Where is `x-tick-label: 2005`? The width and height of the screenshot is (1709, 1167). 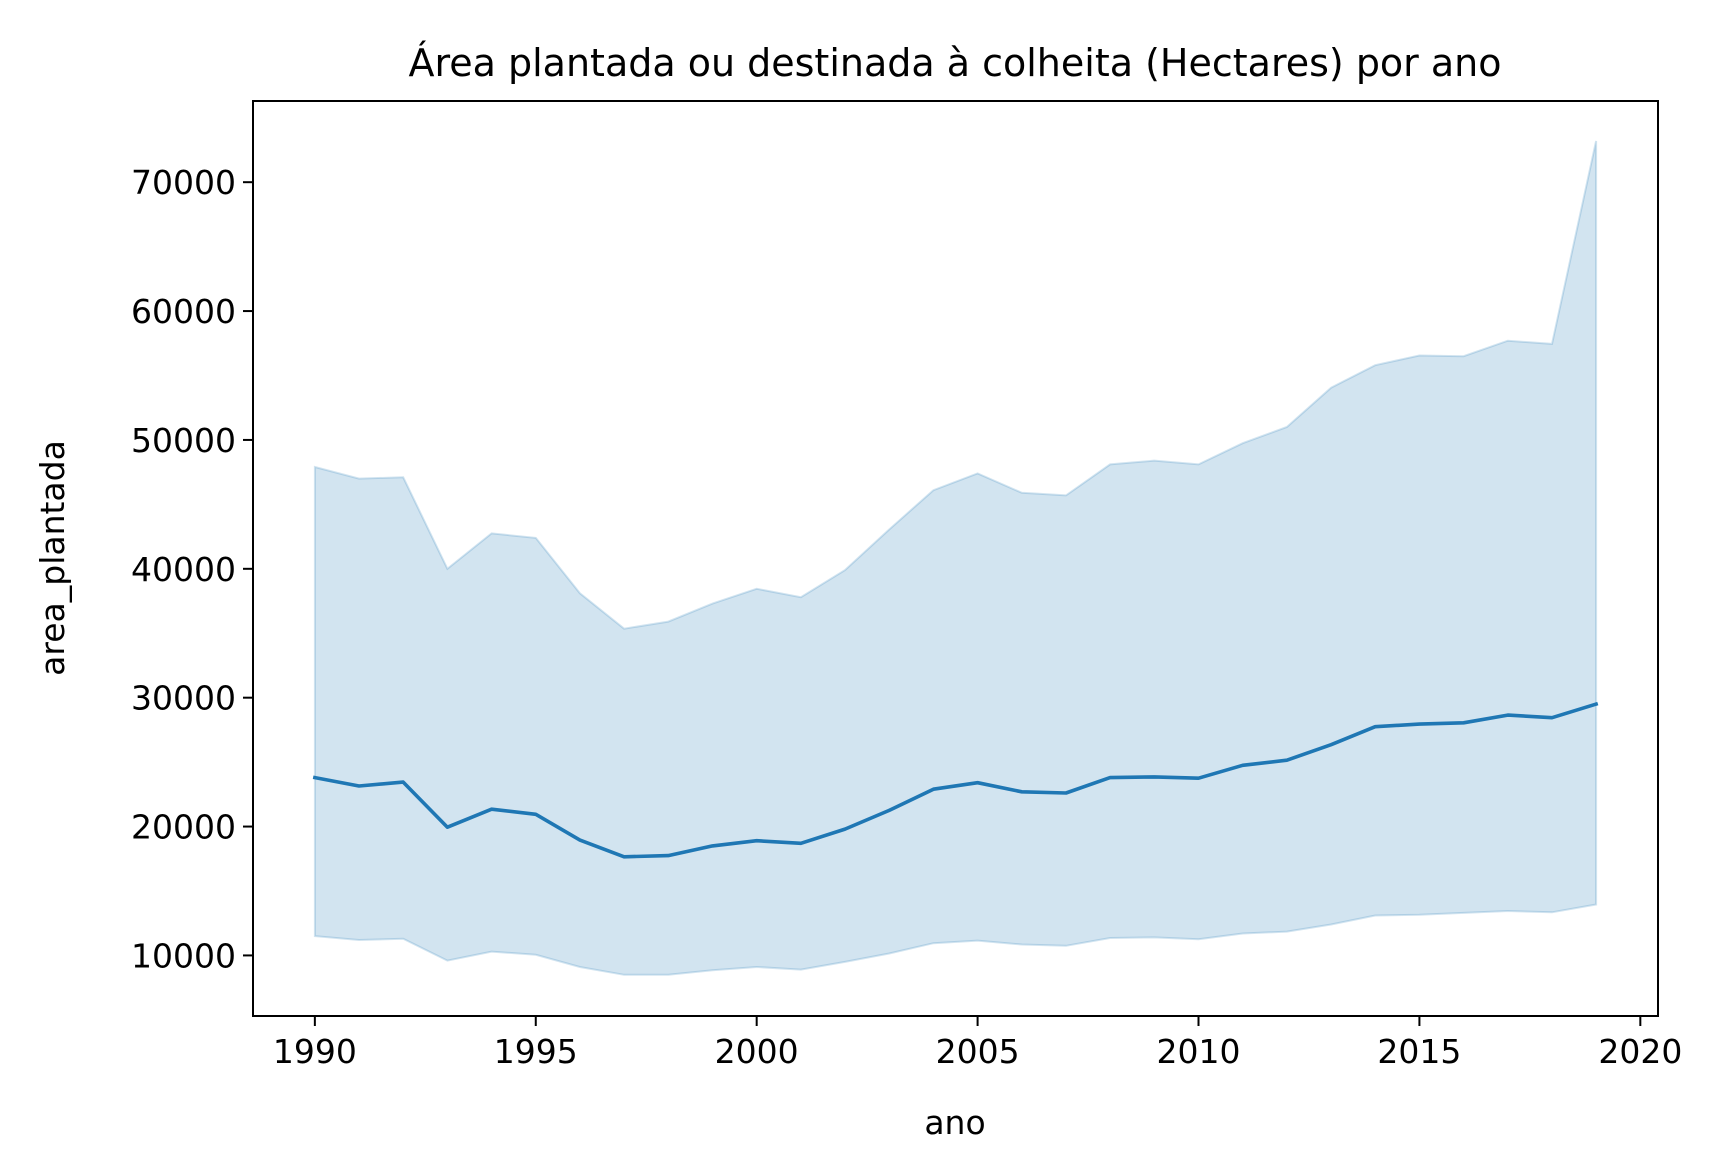
x-tick-label: 2005 is located at coordinates (978, 1051).